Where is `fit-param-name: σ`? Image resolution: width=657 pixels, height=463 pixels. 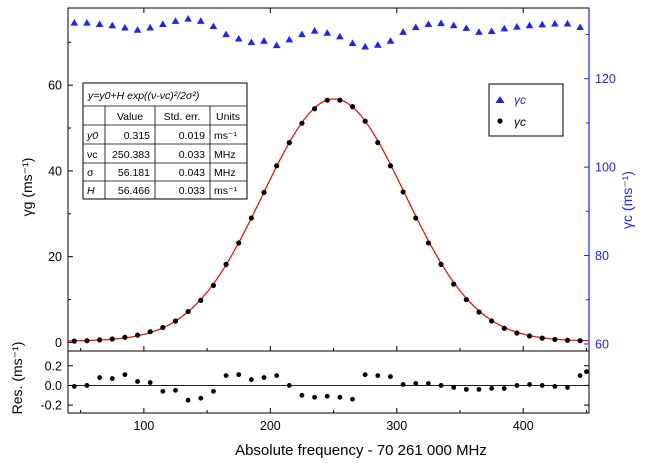
fit-param-name: σ is located at coordinates (90, 173).